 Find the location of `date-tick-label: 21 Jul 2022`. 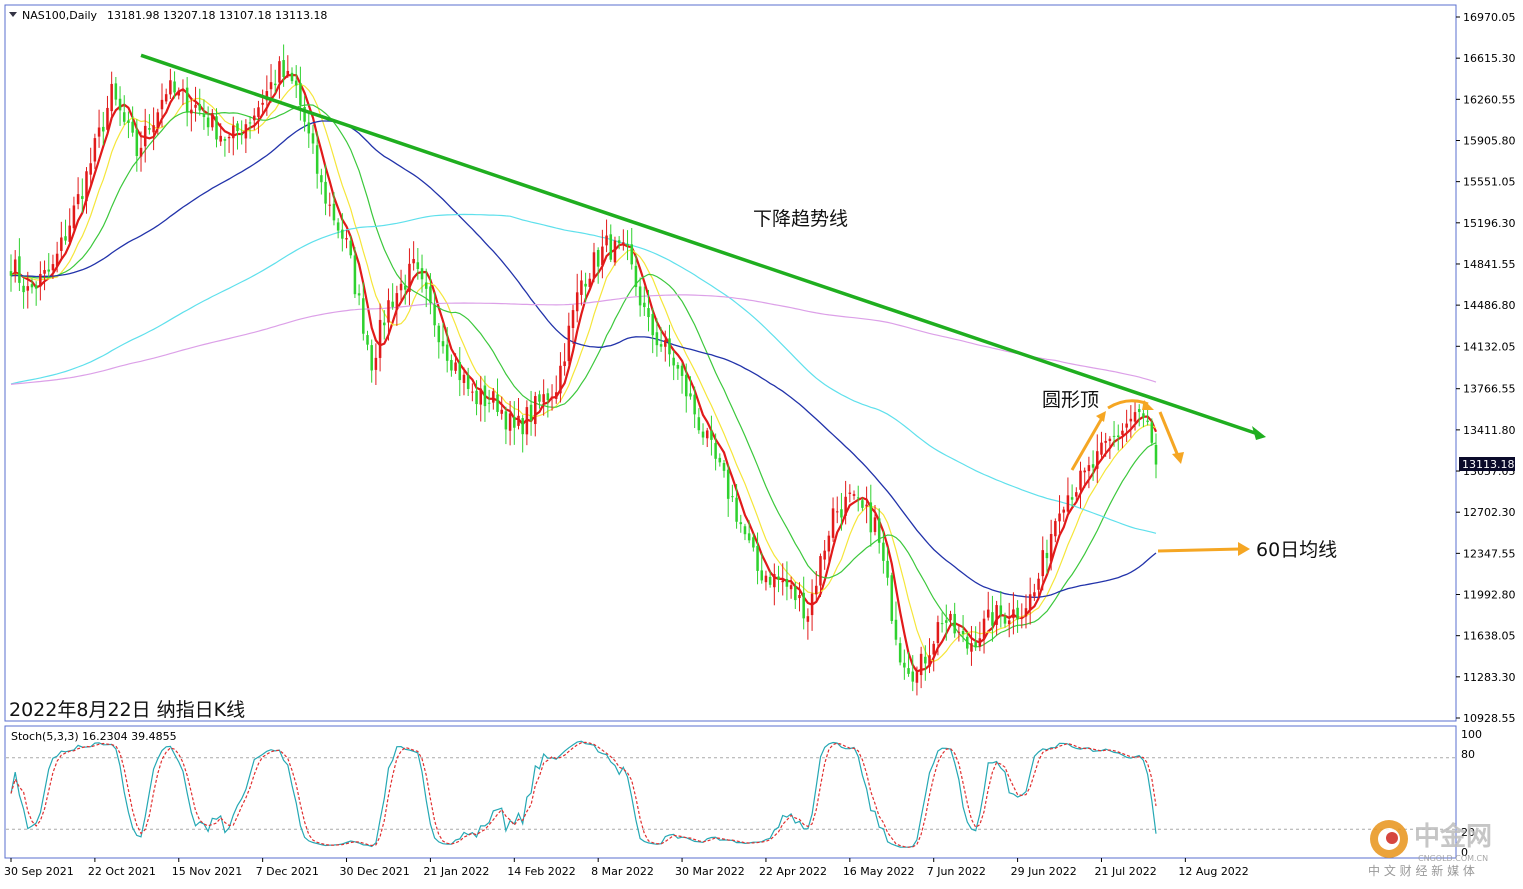

date-tick-label: 21 Jul 2022 is located at coordinates (1125, 871).